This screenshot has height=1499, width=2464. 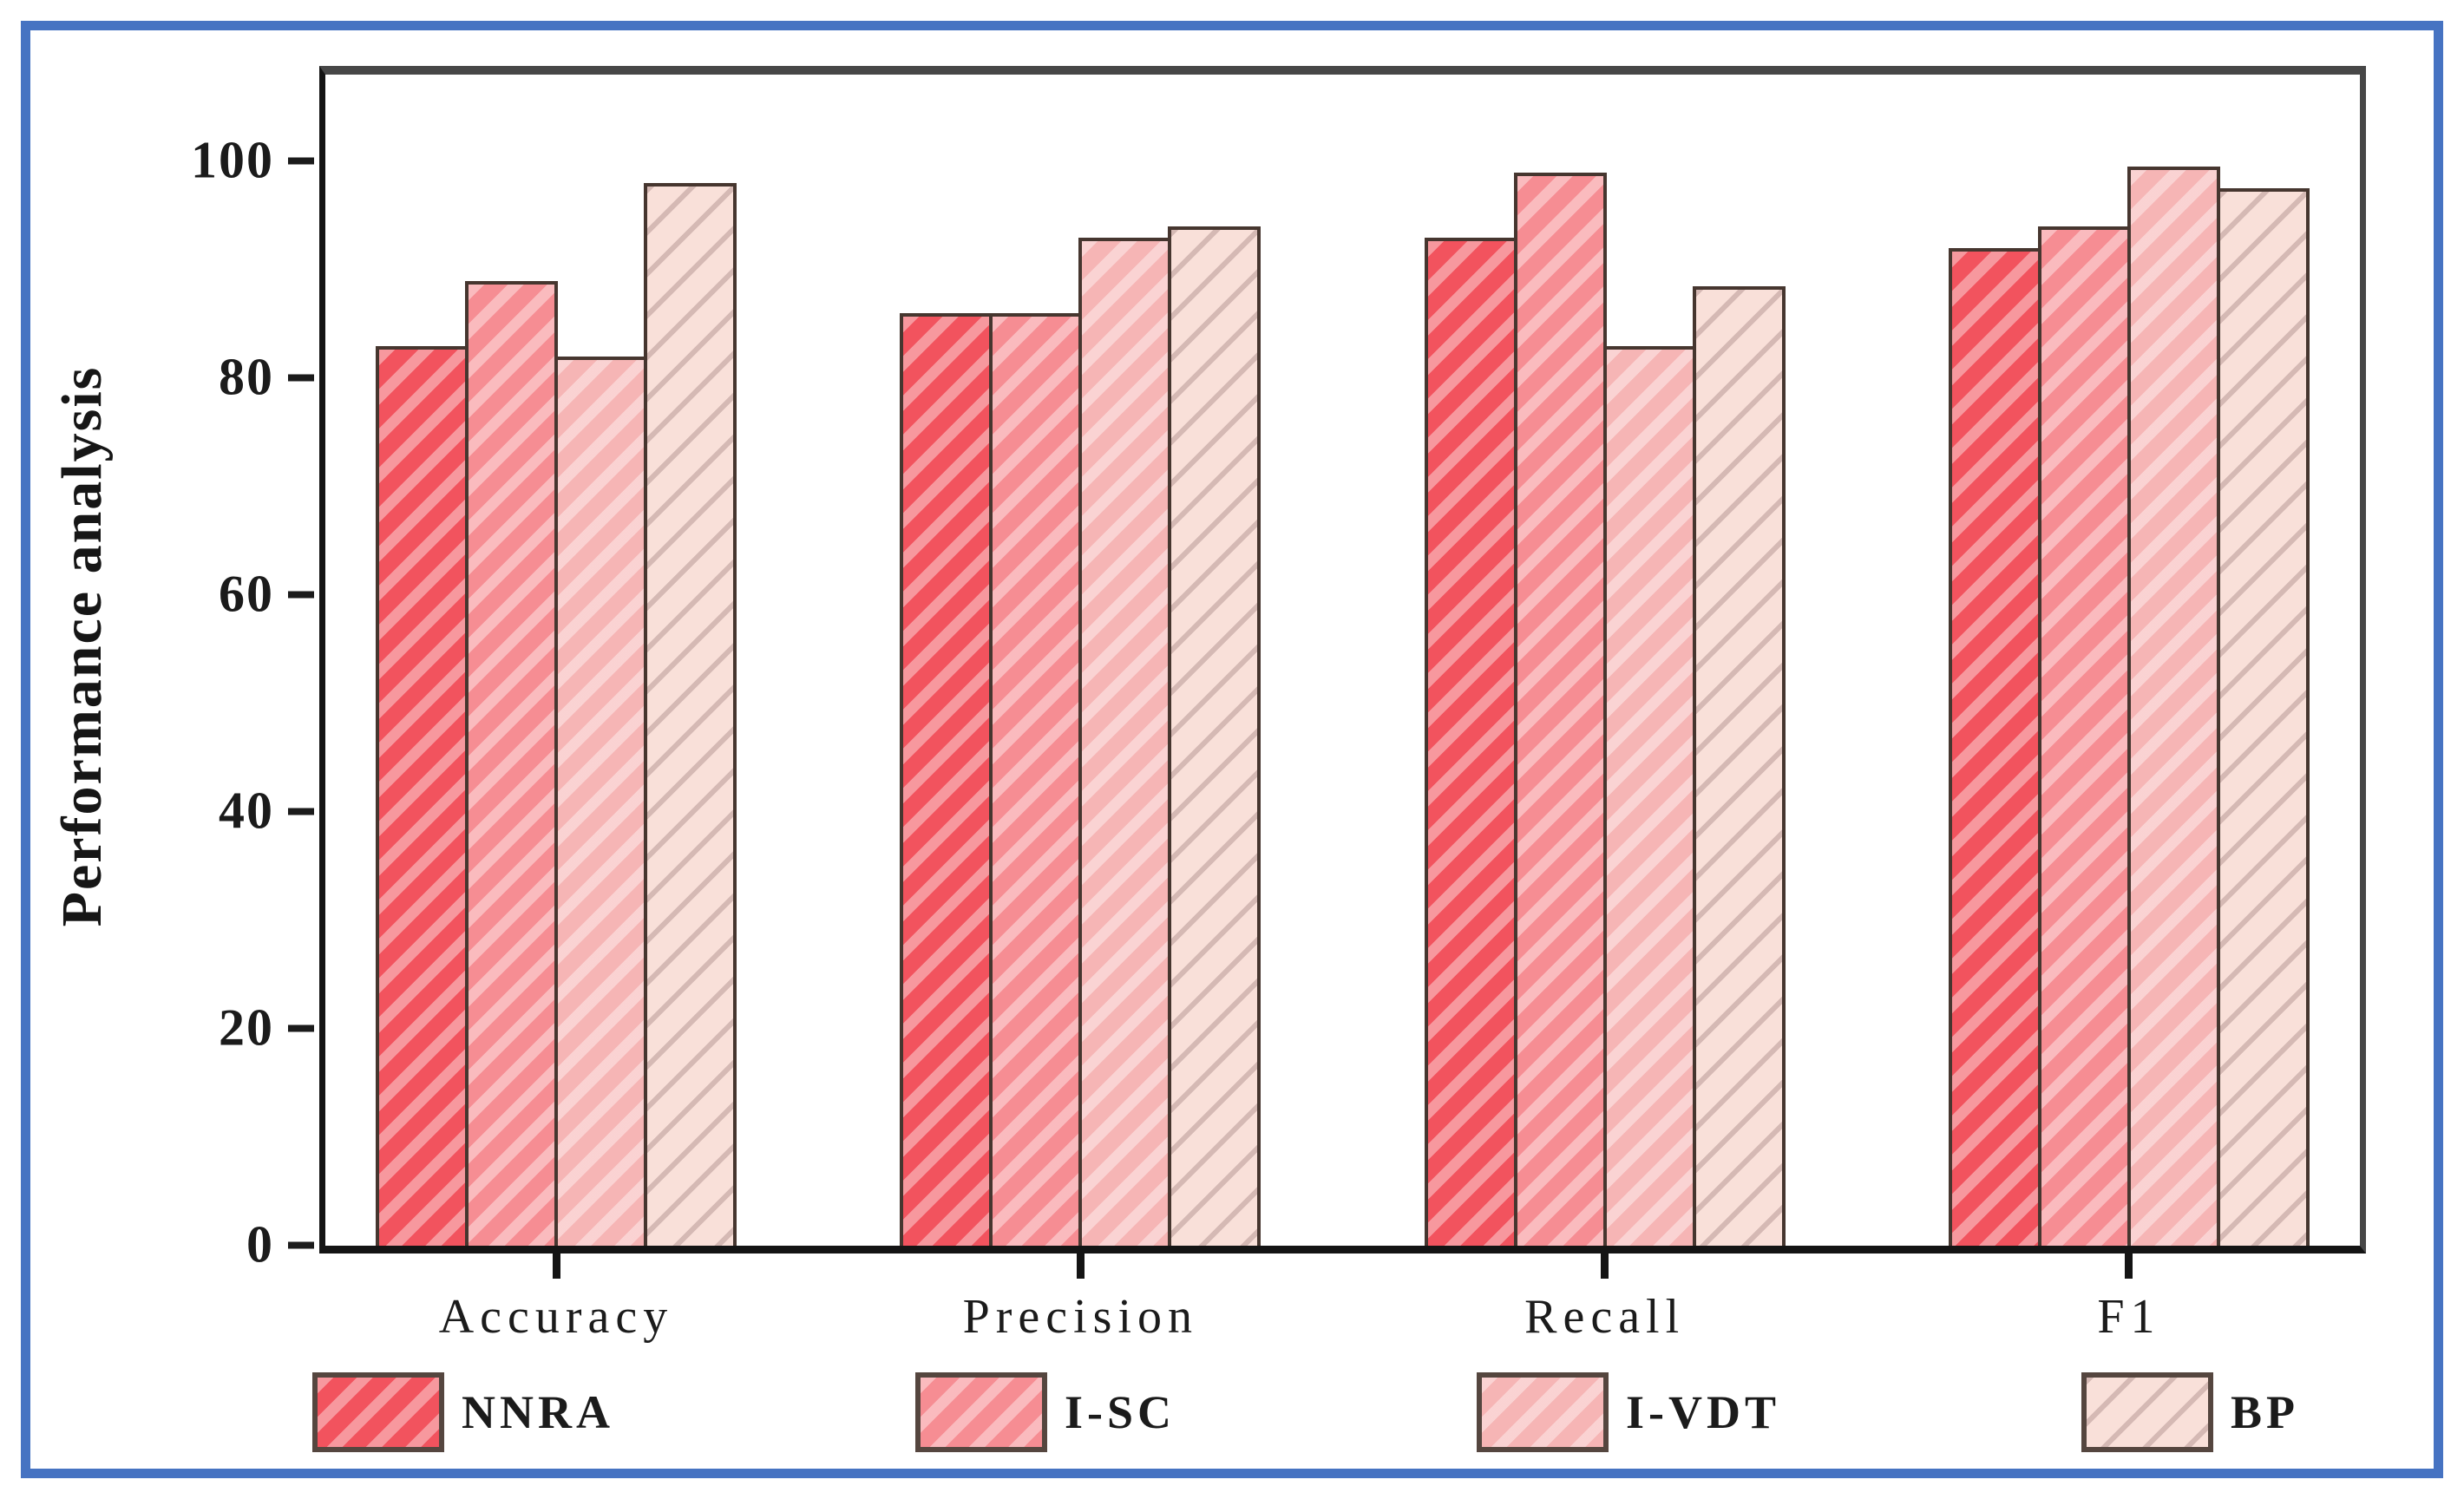 I want to click on legend-item-isc: I-SC, so click(x=1045, y=1412).